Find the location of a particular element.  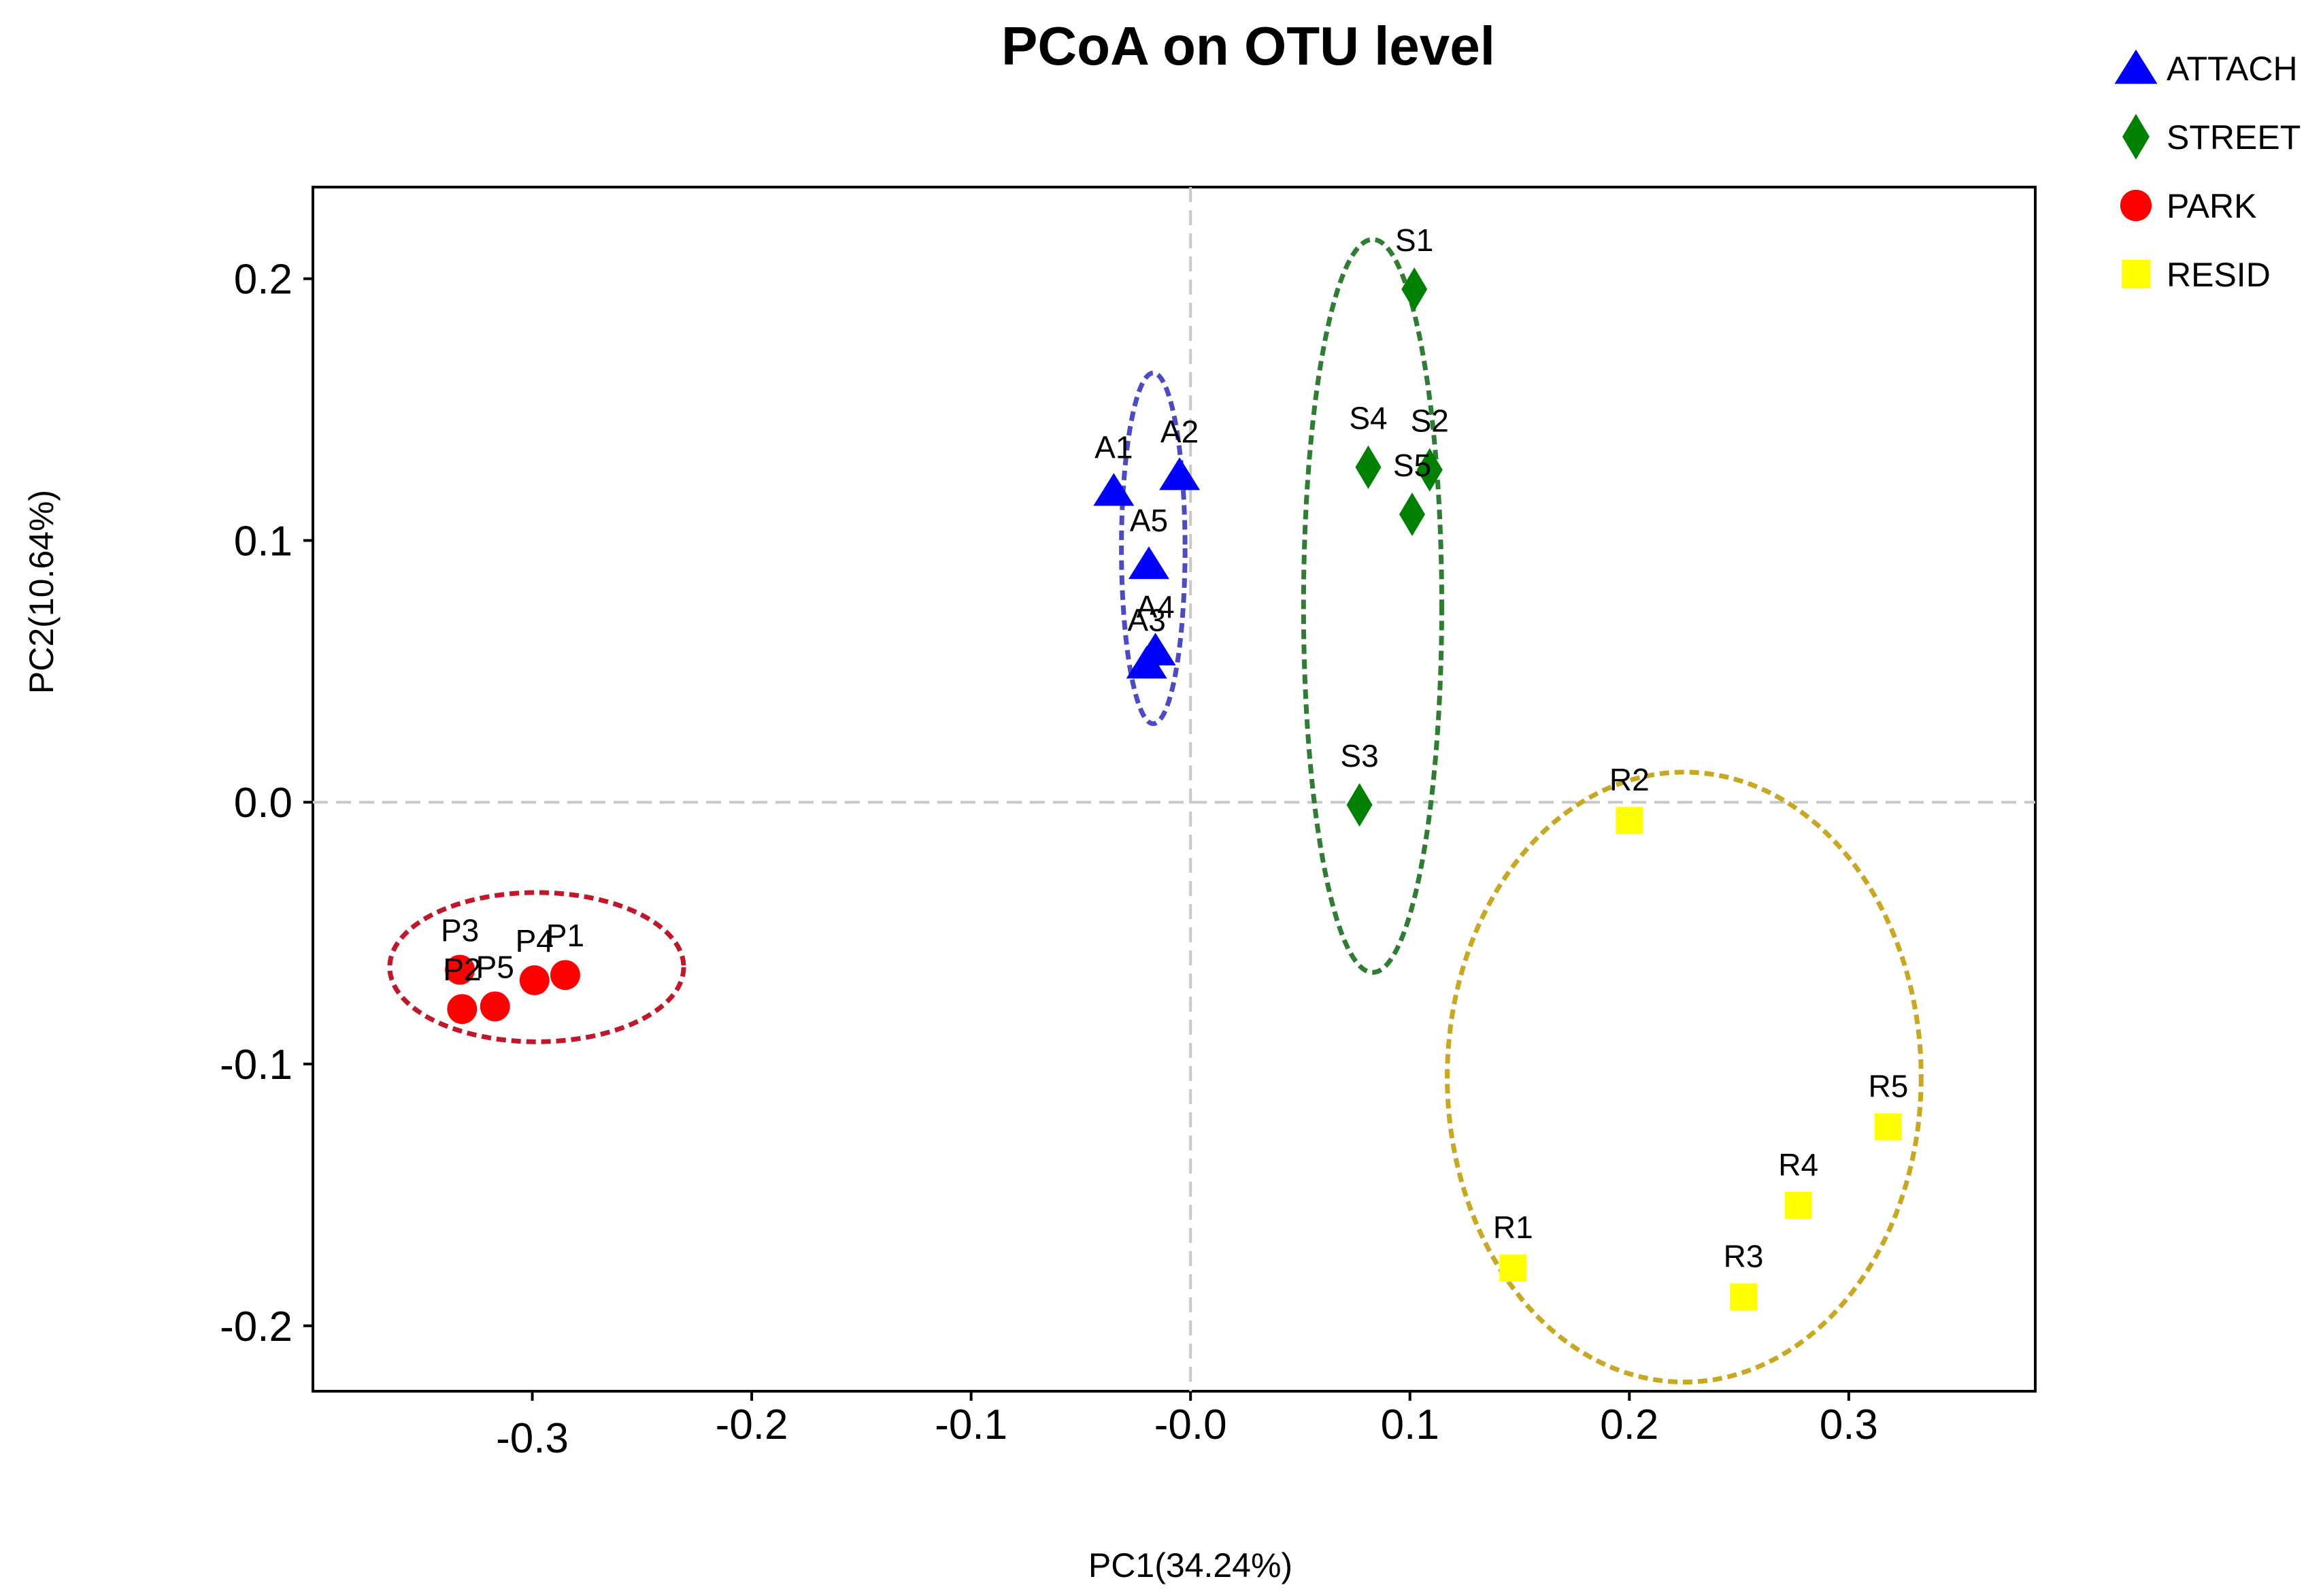

legend: ATTACH STREET PARK RESID is located at coordinates (2207, 171).